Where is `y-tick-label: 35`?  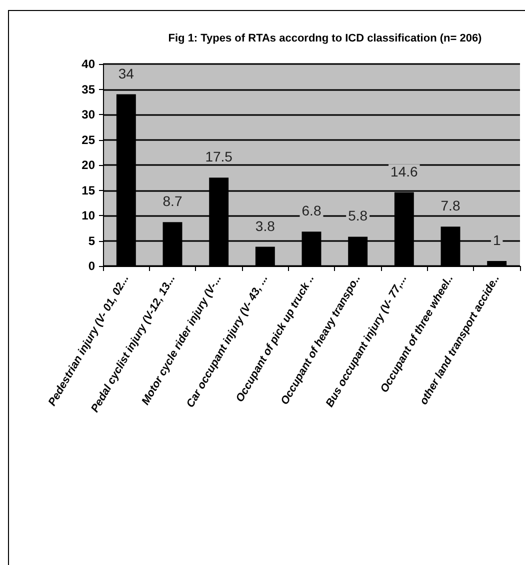
y-tick-label: 35 is located at coordinates (89, 89).